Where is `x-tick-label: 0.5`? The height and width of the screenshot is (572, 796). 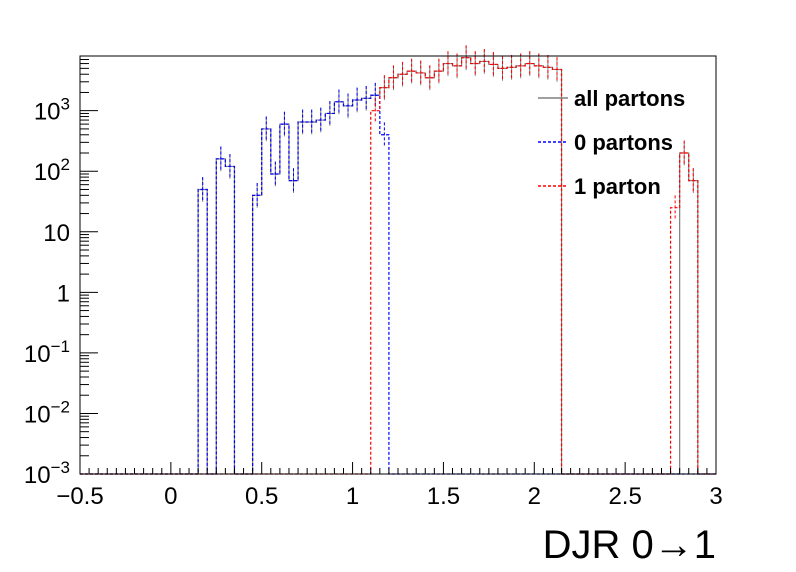
x-tick-label: 0.5 is located at coordinates (261, 496).